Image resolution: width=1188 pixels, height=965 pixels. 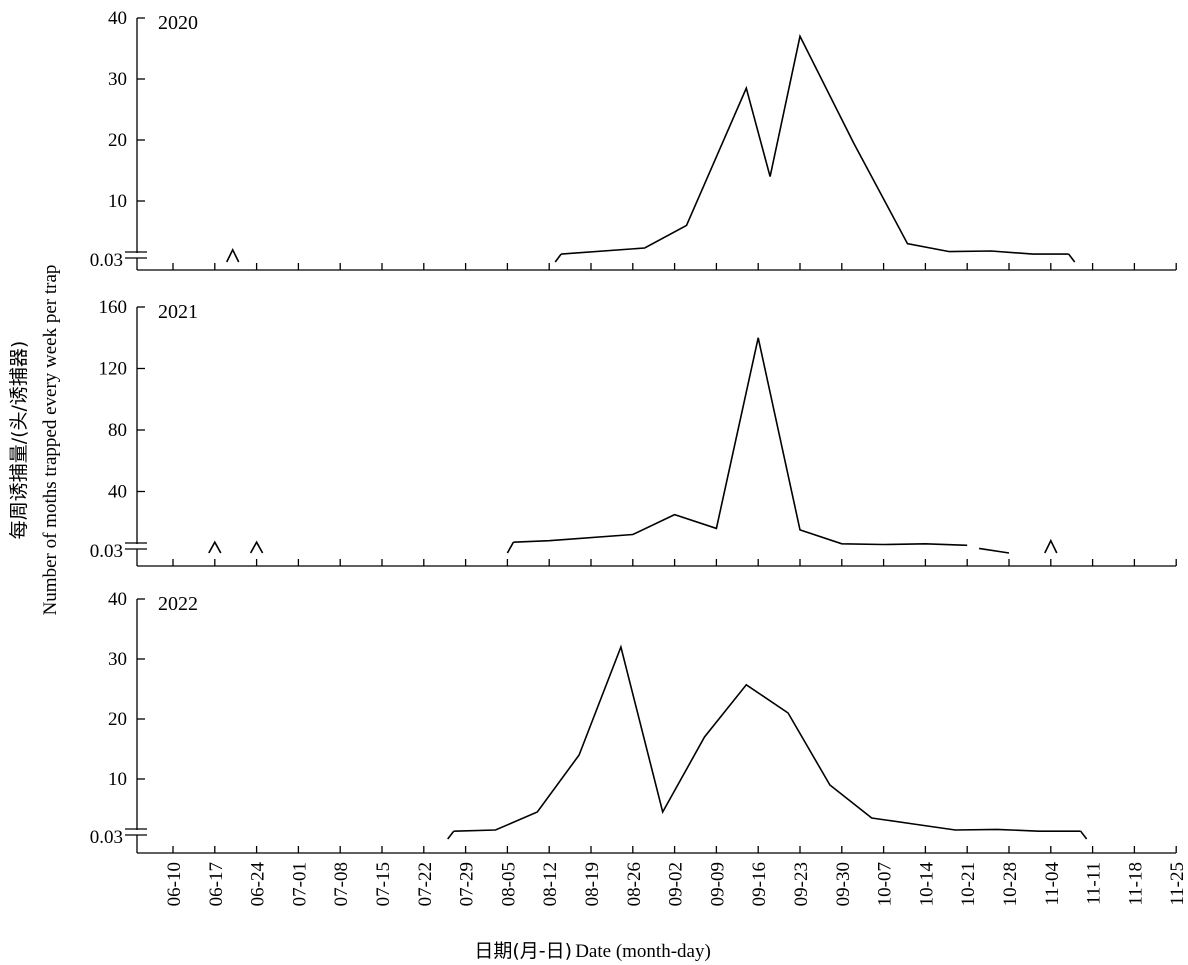 What do you see at coordinates (117, 430) in the screenshot?
I see `y-tick-label: 80` at bounding box center [117, 430].